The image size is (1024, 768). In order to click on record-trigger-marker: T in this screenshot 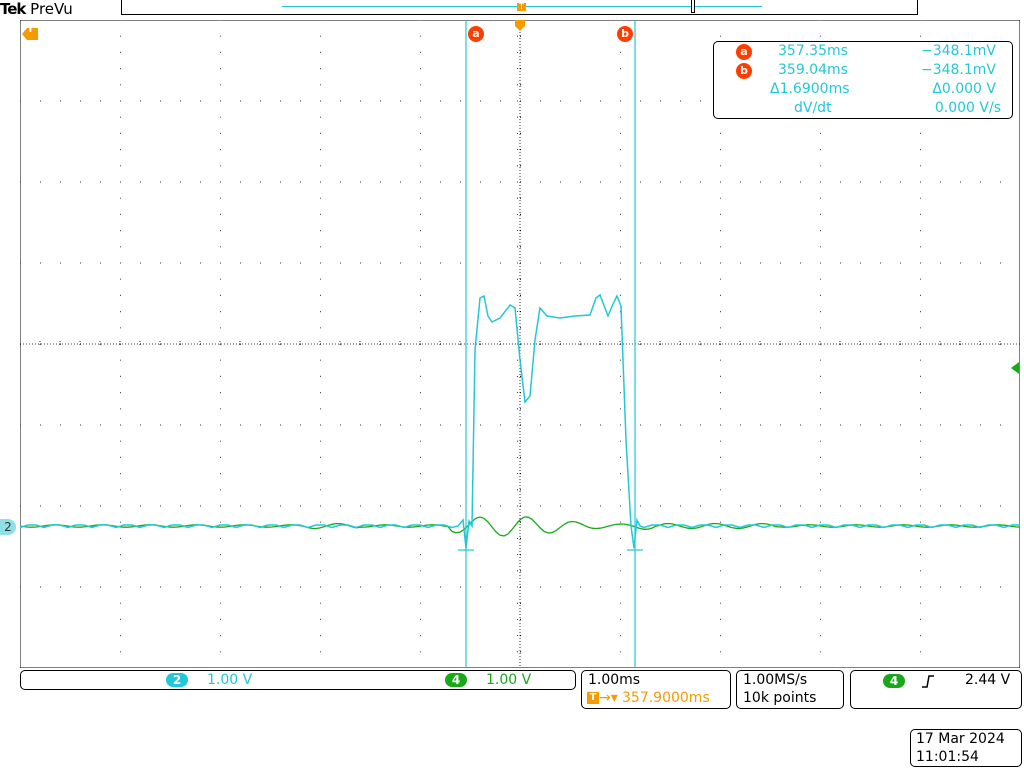, I will do `click(521, 7)`.